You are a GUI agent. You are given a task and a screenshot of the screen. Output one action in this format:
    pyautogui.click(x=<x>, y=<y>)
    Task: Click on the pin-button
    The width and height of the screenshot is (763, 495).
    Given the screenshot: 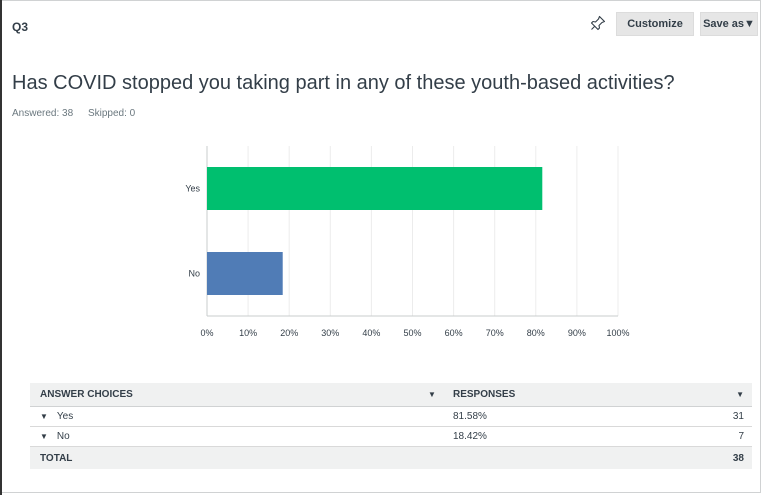 What is the action you would take?
    pyautogui.click(x=598, y=23)
    